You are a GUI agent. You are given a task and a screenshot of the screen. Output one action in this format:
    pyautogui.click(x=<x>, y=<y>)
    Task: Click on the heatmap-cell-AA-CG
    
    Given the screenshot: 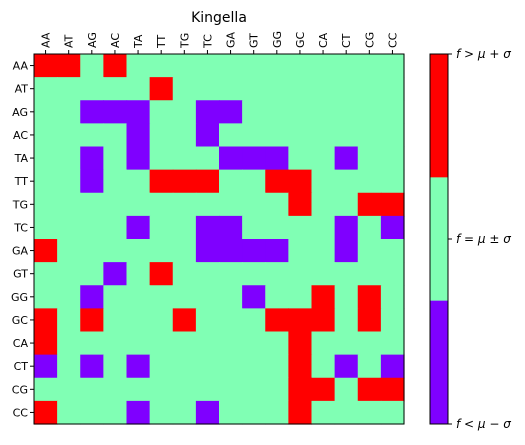 What is the action you would take?
    pyautogui.click(x=369, y=66)
    